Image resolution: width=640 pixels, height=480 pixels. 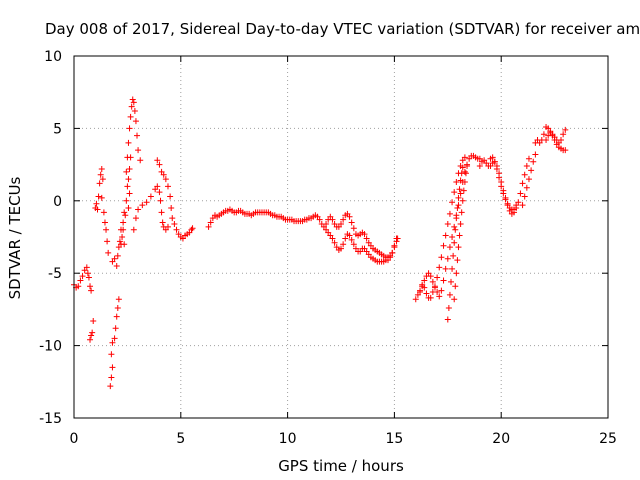 What do you see at coordinates (57, 202) in the screenshot?
I see `y-tick-label: 0` at bounding box center [57, 202].